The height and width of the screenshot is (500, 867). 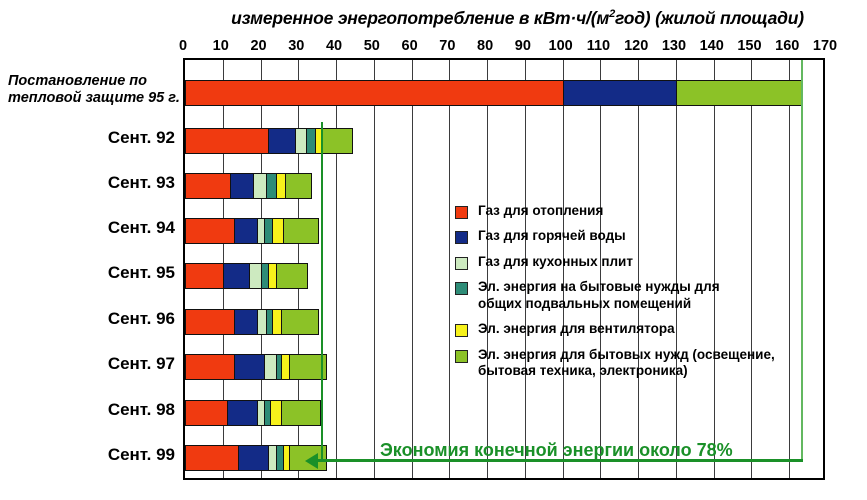 What do you see at coordinates (657, 236) in the screenshot?
I see `legend-item: Газ для горячей воды` at bounding box center [657, 236].